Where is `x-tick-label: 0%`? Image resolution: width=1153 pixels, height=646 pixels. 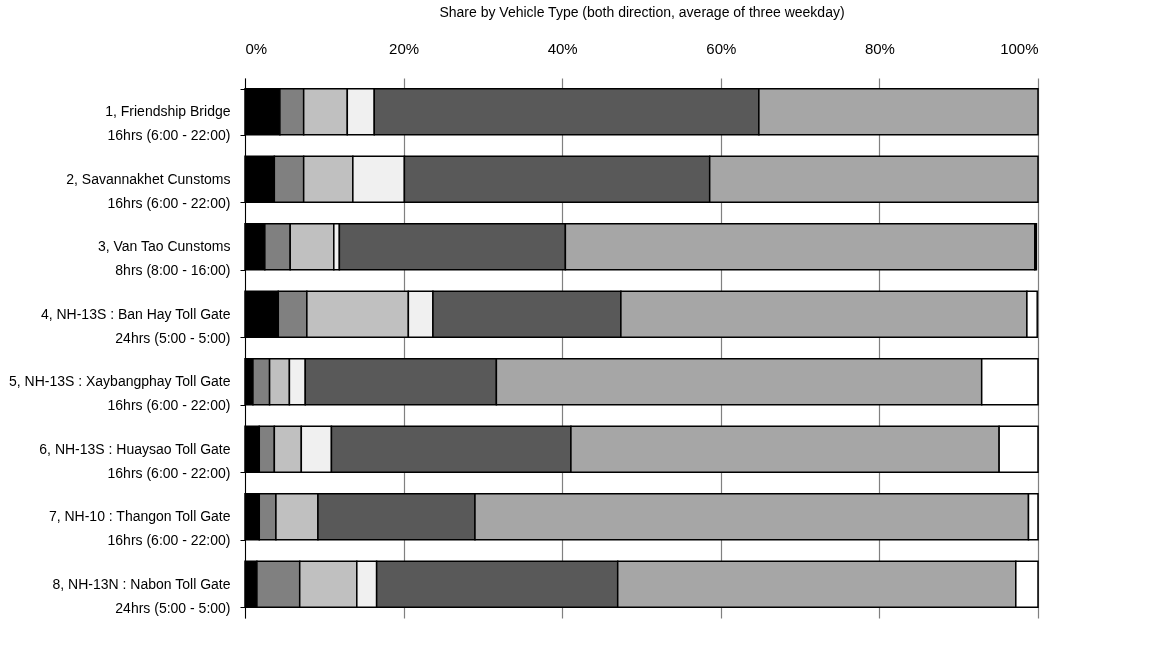
x-tick-label: 0% is located at coordinates (256, 48).